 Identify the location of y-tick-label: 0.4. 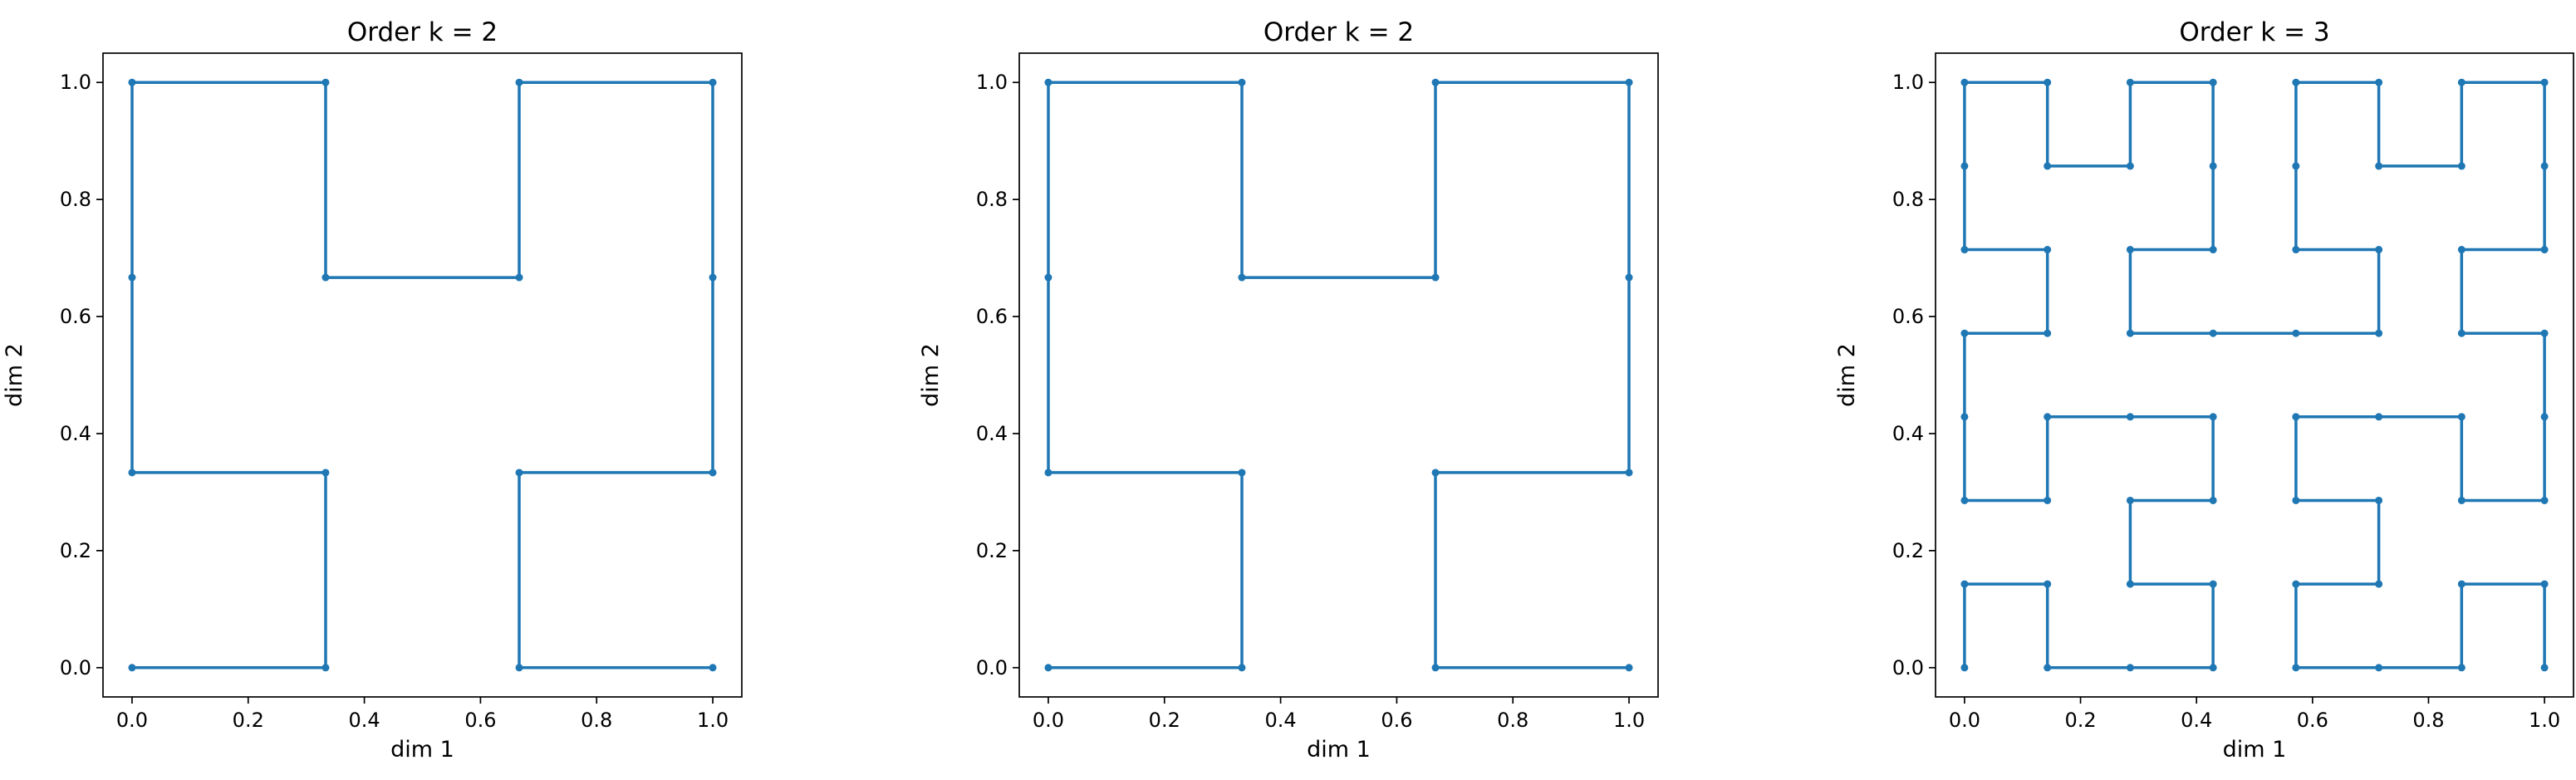
(992, 433).